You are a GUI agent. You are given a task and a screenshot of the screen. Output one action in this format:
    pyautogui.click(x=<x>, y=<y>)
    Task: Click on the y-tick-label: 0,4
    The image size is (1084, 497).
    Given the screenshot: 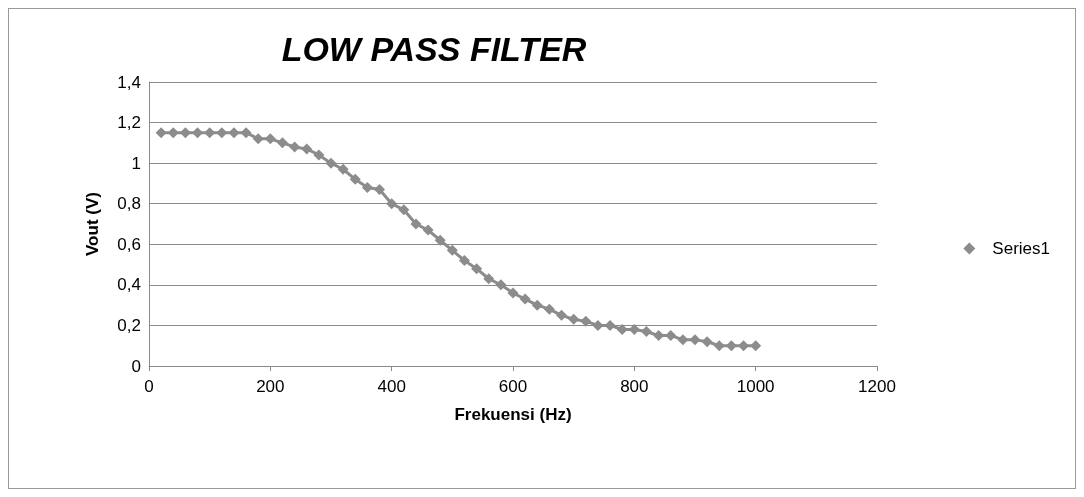 What is the action you would take?
    pyautogui.click(x=129, y=285)
    